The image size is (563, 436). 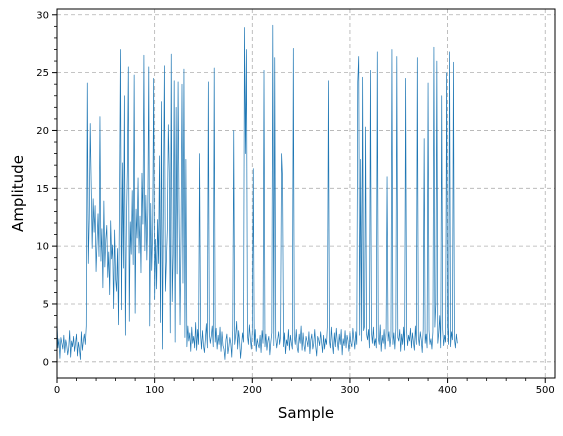 I want to click on x-tick-label: 0, so click(x=57, y=390).